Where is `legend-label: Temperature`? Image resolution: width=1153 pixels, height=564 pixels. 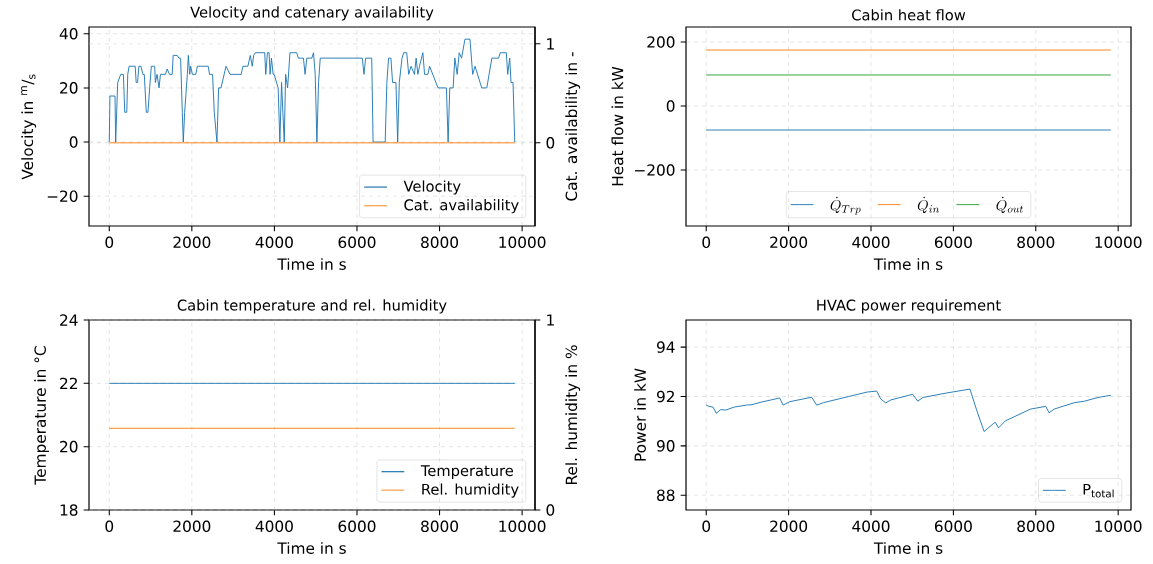
legend-label: Temperature is located at coordinates (466, 472).